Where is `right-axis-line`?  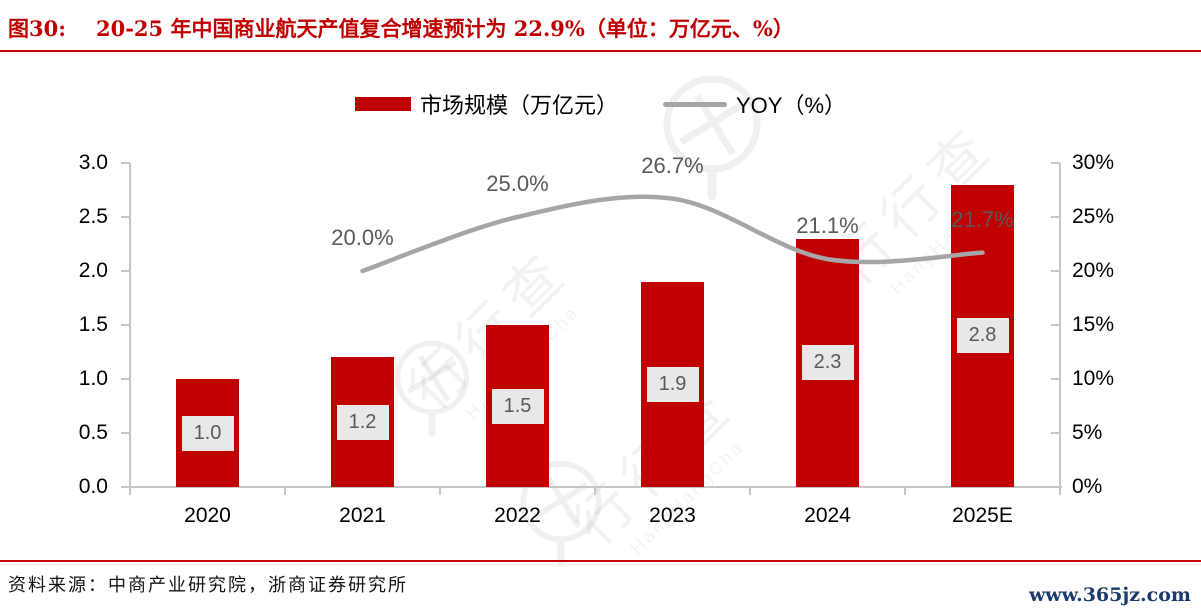
right-axis-line is located at coordinates (1060, 325).